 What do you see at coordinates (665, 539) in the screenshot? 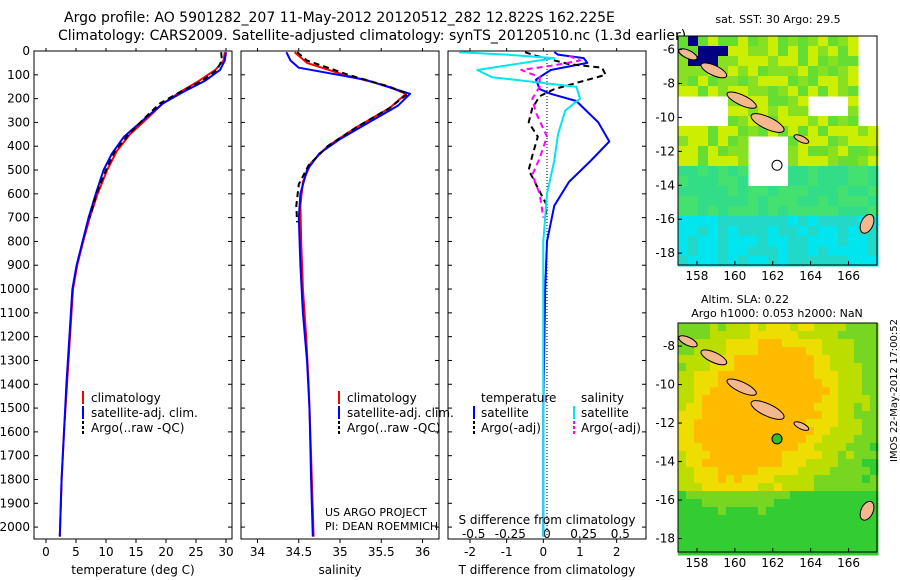
I see `map-y-tick-label: -18` at bounding box center [665, 539].